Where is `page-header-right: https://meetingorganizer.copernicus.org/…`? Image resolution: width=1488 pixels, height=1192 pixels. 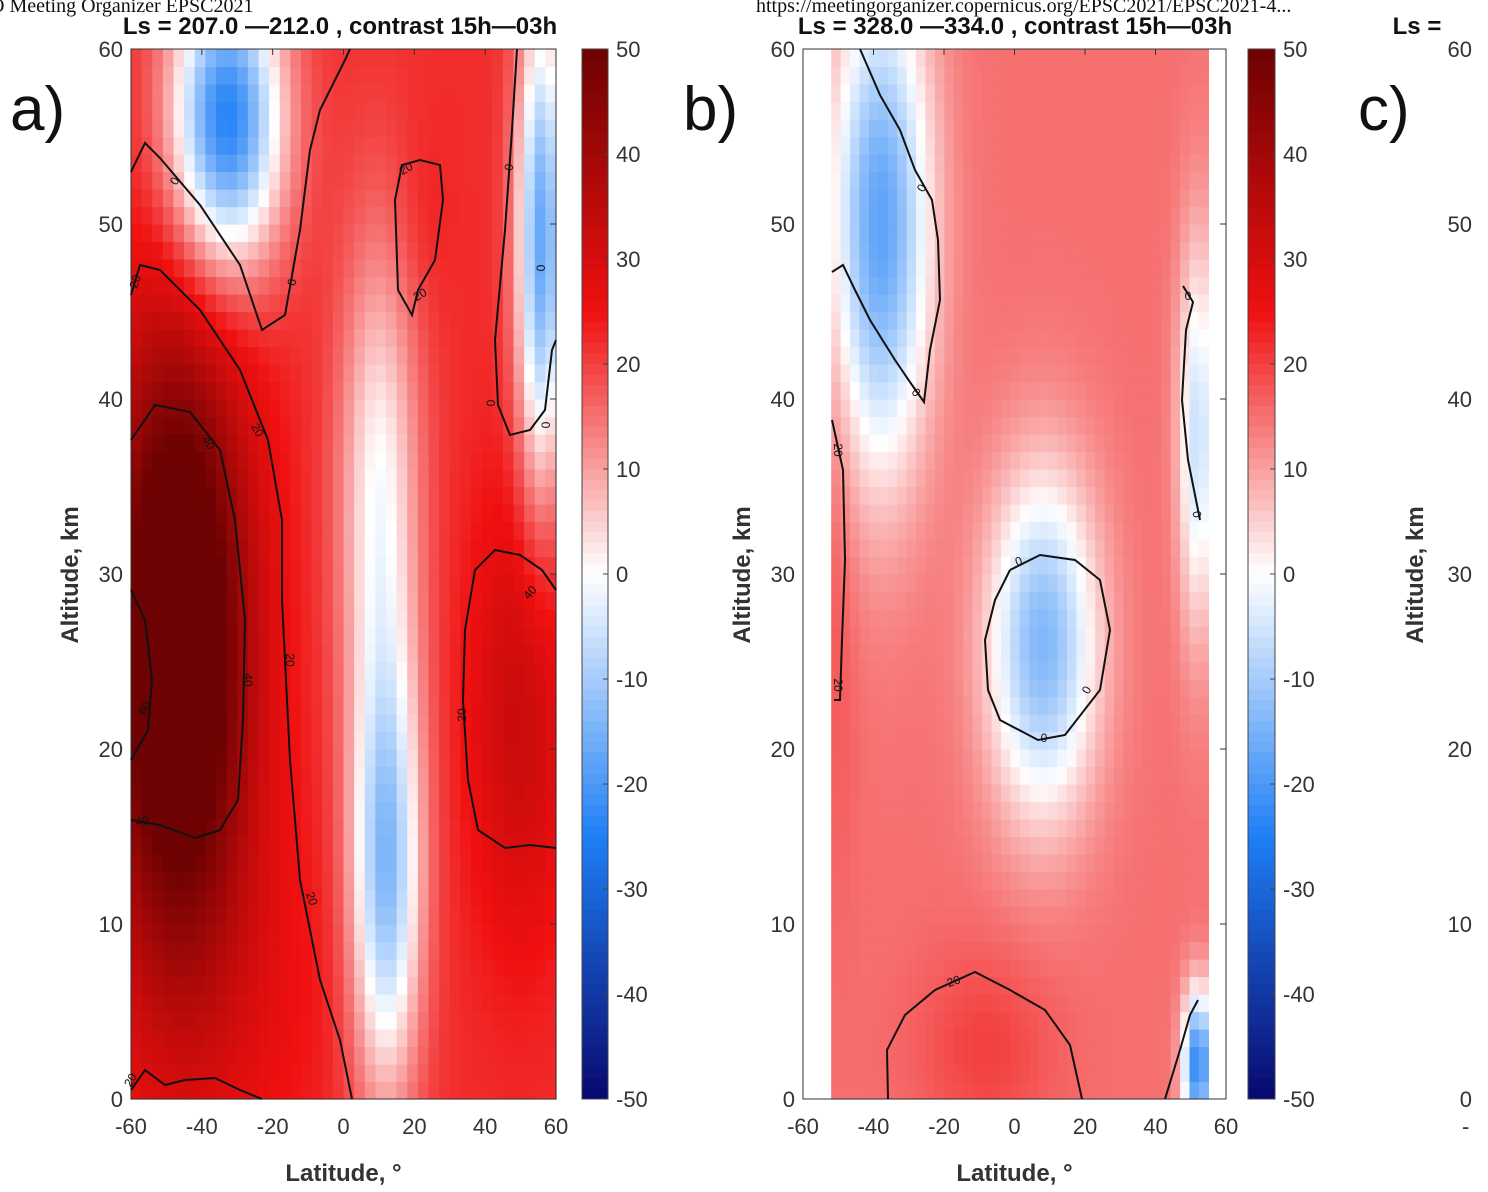
page-header-right: https://meetingorganizer.copernicus.org/… is located at coordinates (1024, 8).